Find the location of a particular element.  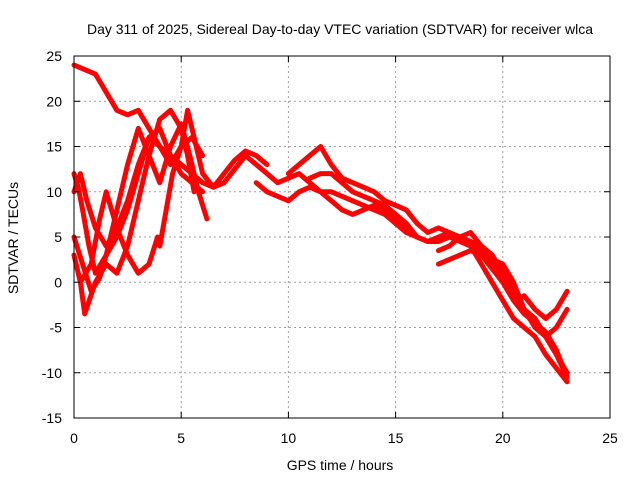

x-tick-label: 25 is located at coordinates (610, 438).